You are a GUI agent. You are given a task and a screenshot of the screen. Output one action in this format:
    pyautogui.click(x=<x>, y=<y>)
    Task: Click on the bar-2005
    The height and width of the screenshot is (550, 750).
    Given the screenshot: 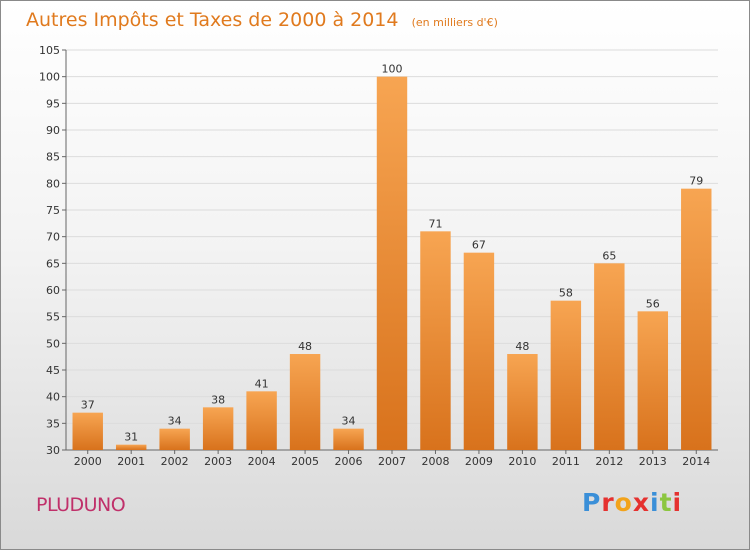 What is the action you would take?
    pyautogui.click(x=305, y=402)
    